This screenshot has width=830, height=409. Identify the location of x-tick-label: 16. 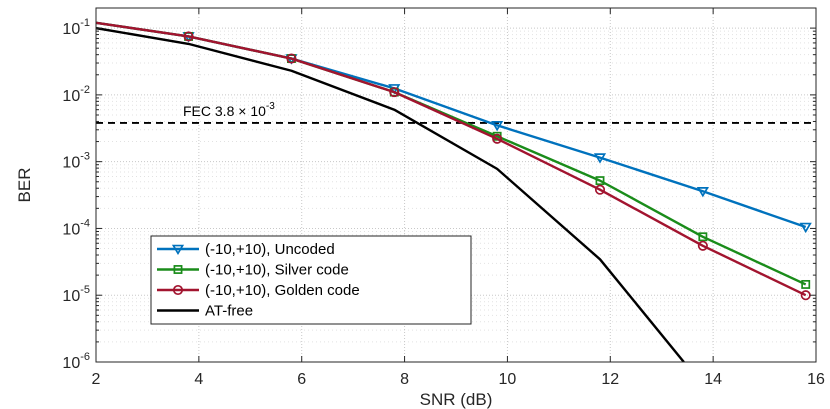
(816, 379).